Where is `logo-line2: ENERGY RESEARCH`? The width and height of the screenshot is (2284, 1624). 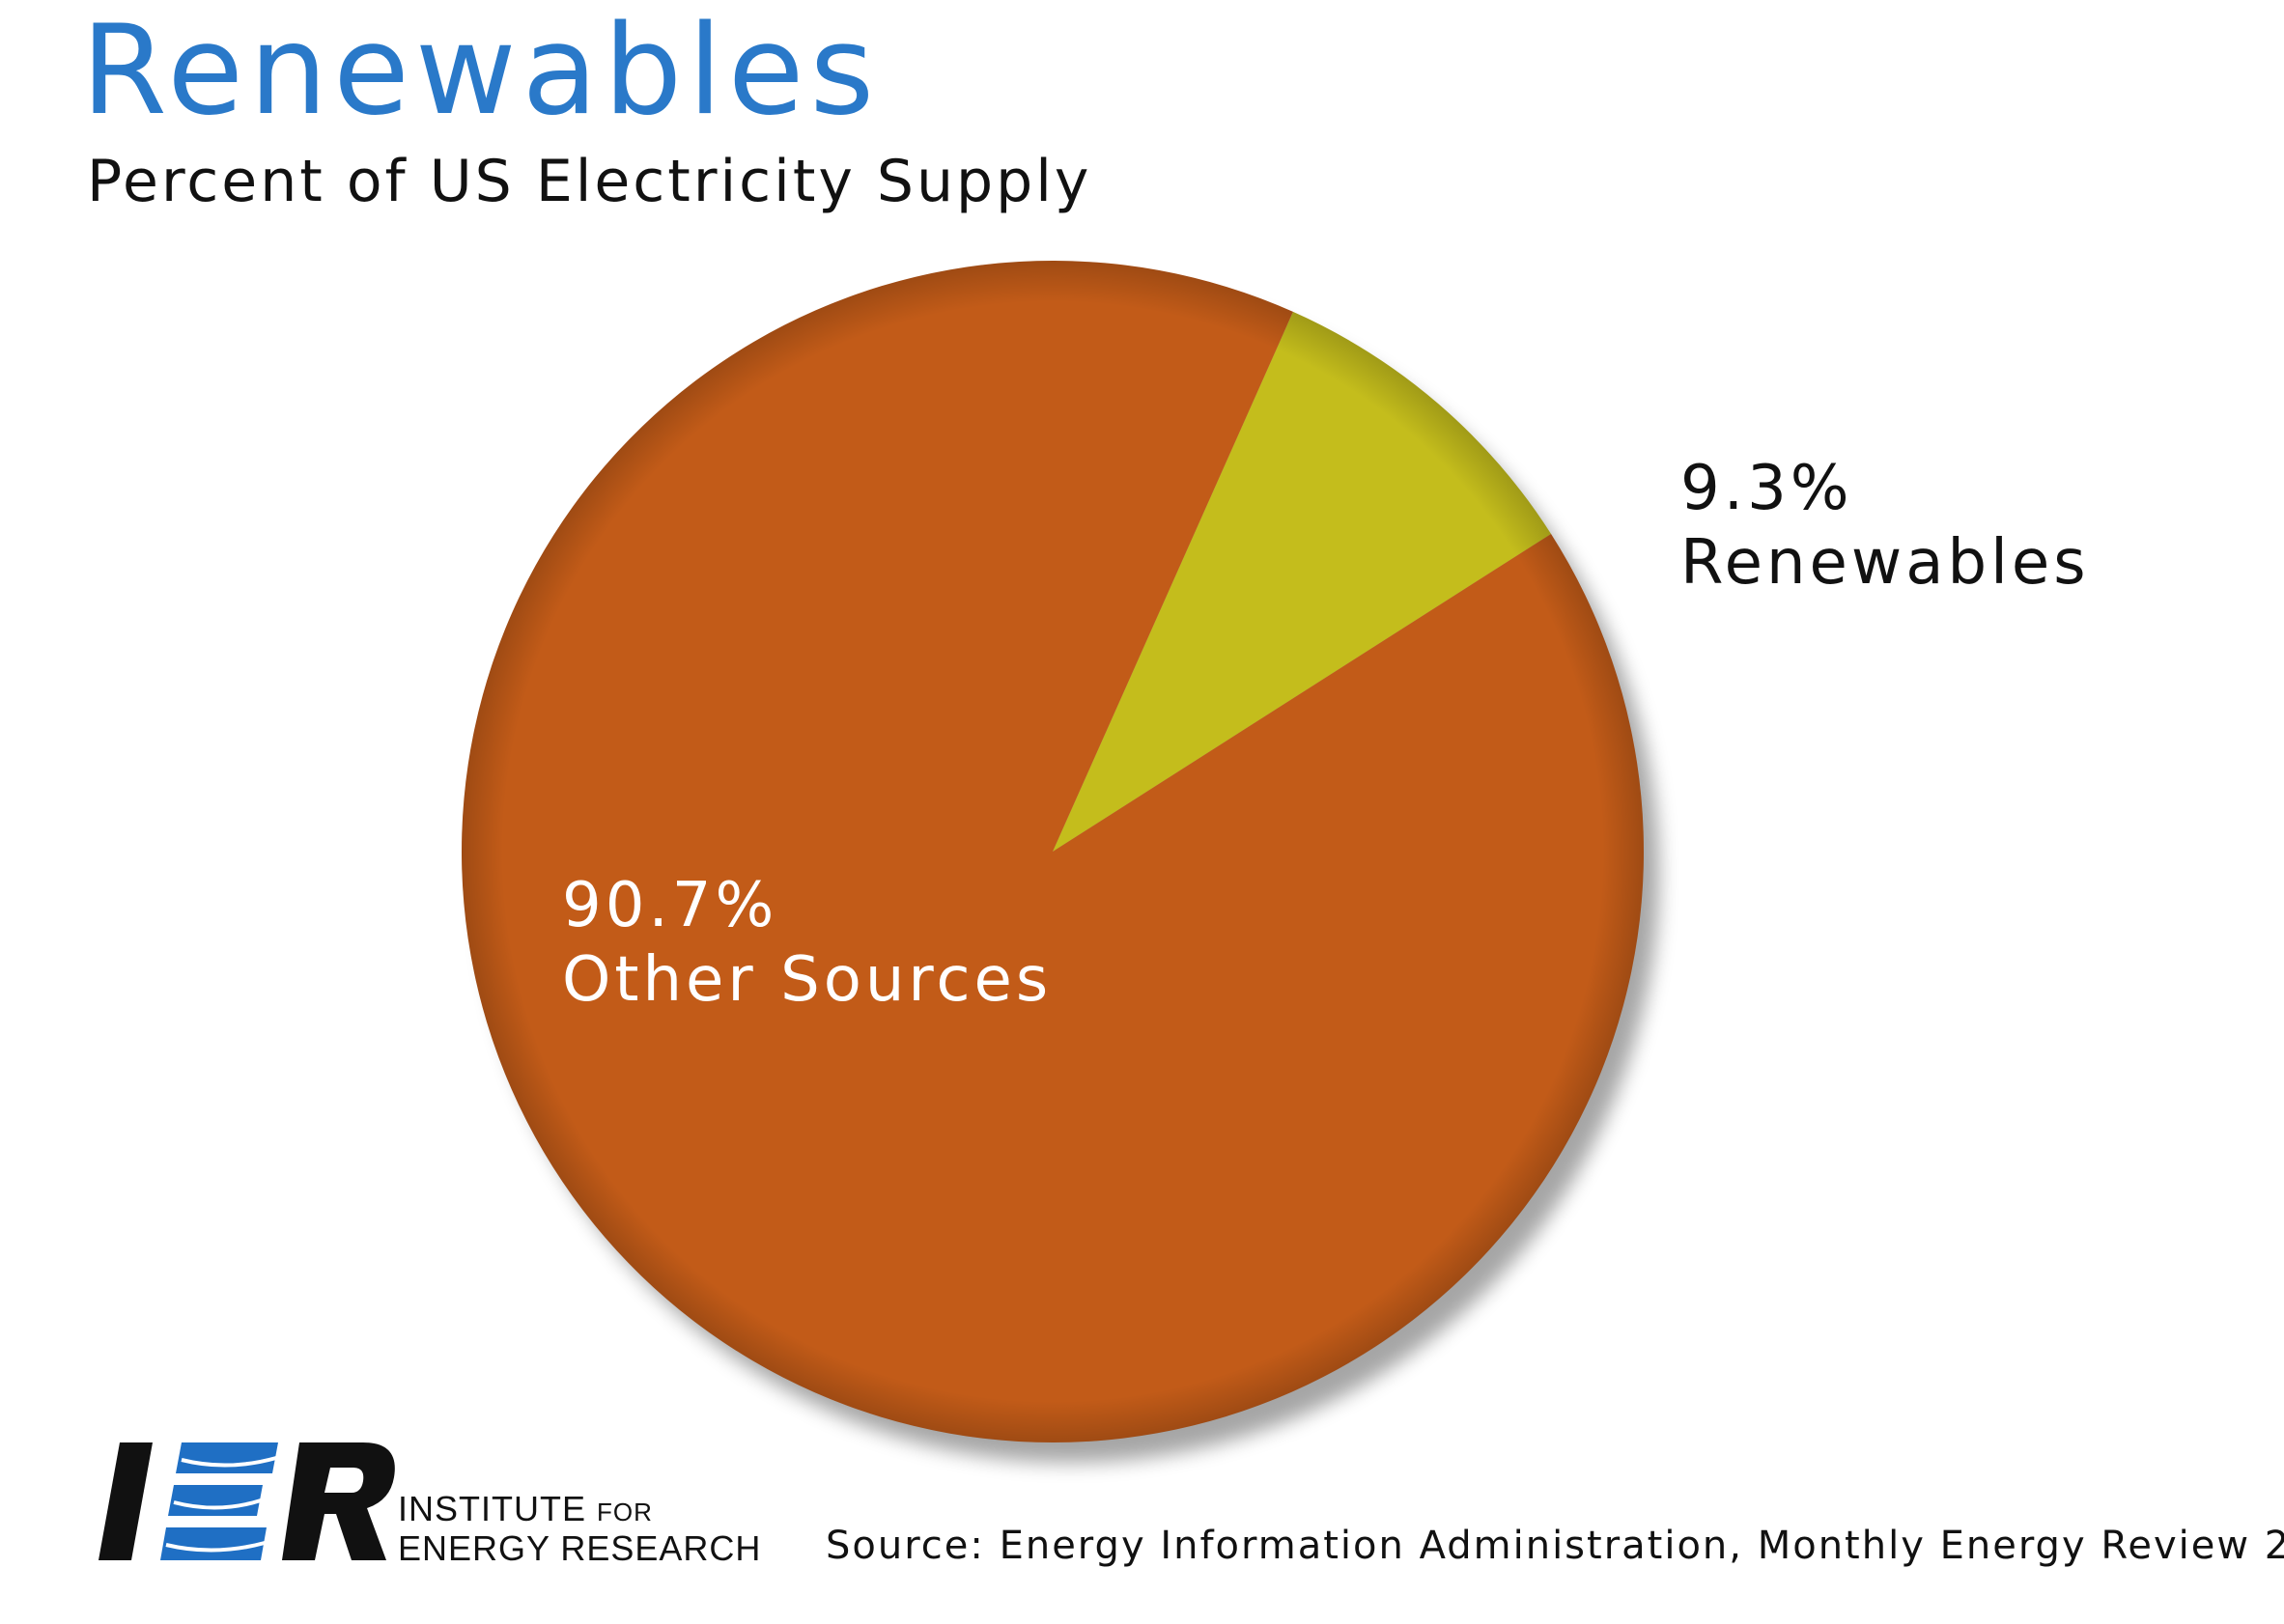
logo-line2: ENERGY RESEARCH is located at coordinates (580, 1549).